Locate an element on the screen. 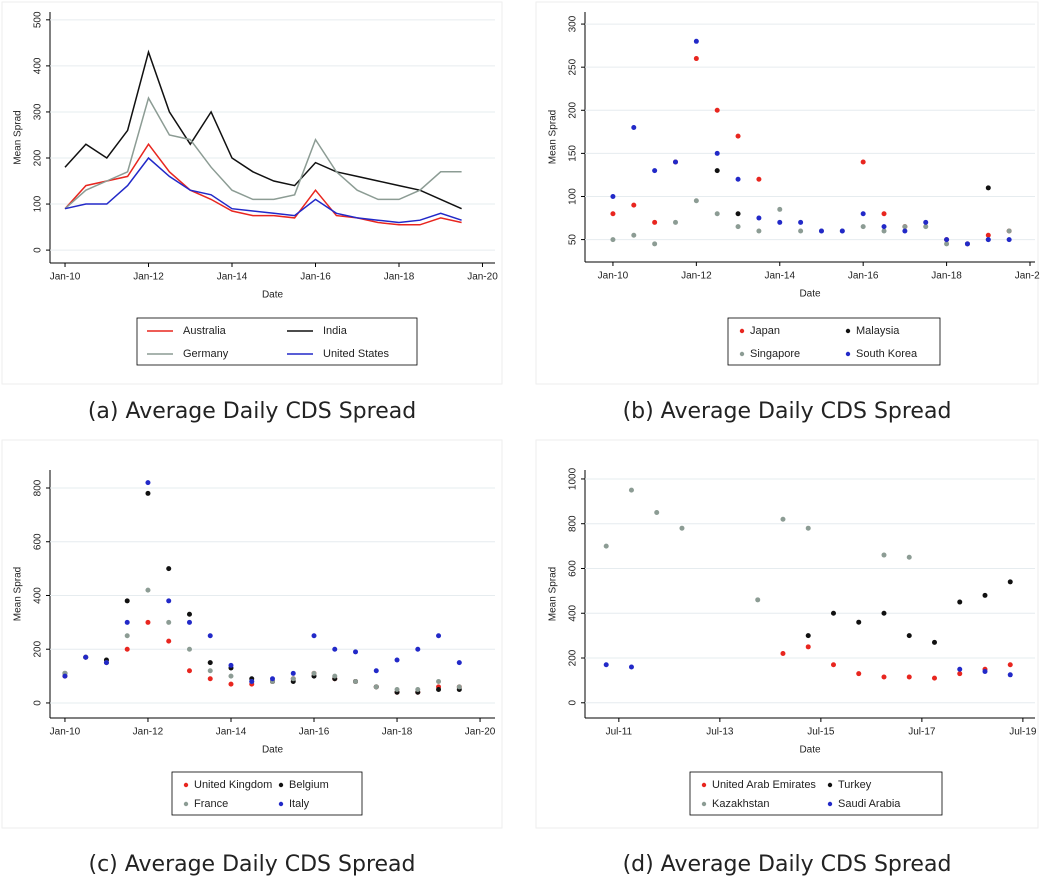  y-tick-label: 600 is located at coordinates (573, 568).